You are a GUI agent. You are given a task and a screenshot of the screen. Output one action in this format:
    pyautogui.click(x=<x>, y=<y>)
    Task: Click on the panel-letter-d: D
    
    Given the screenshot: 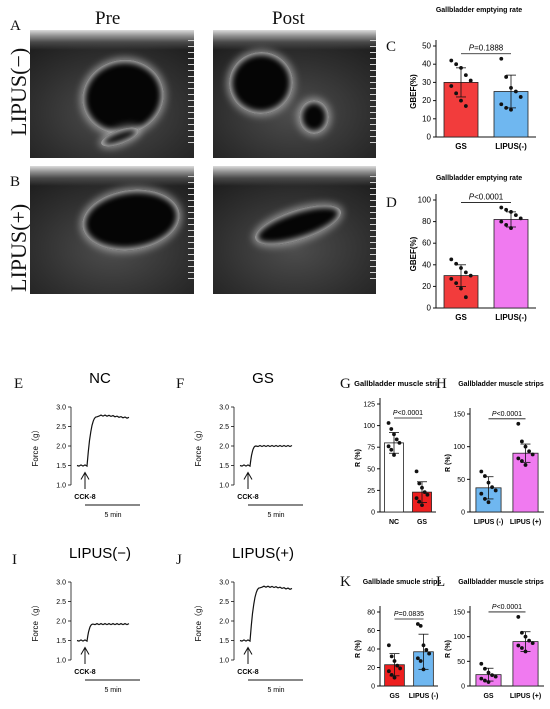 What is the action you would take?
    pyautogui.click(x=391, y=203)
    